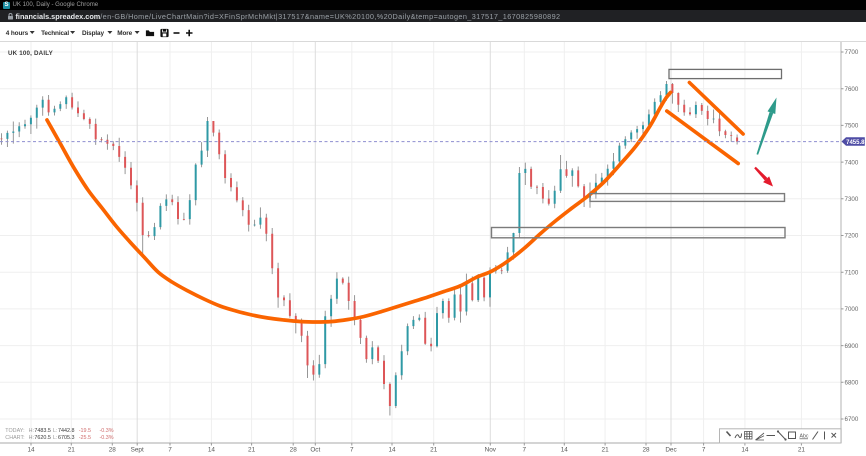 This screenshot has width=866, height=456. I want to click on svg-text: Technical, so click(55, 33).